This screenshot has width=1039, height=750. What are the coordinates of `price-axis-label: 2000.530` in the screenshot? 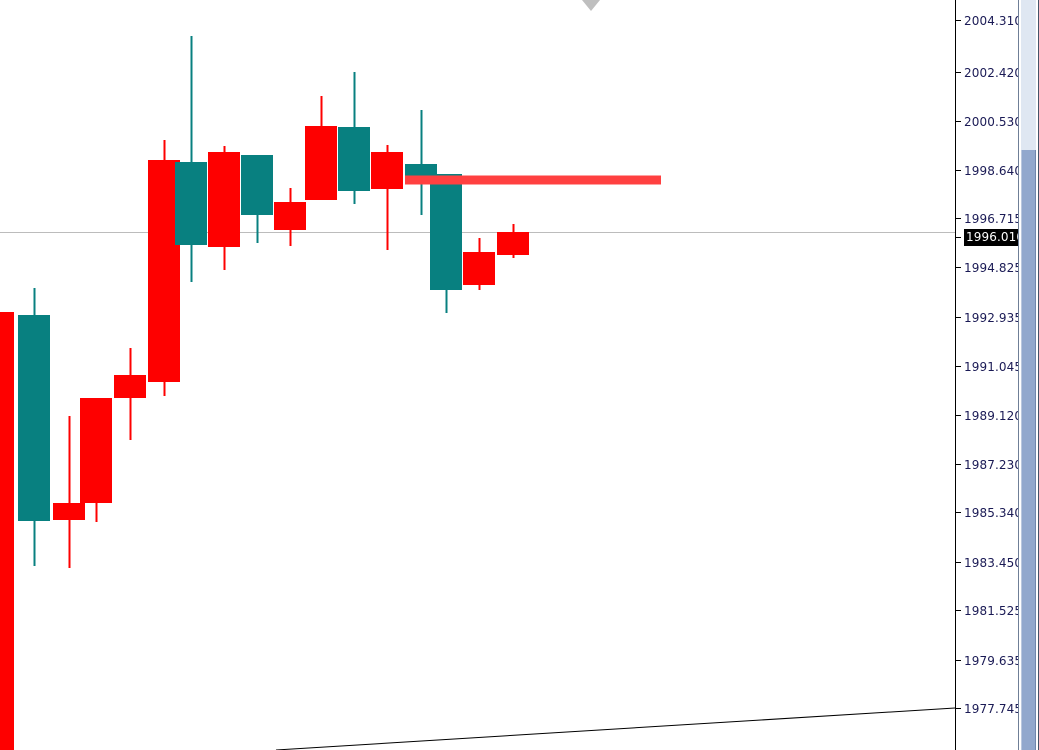 It's located at (993, 121).